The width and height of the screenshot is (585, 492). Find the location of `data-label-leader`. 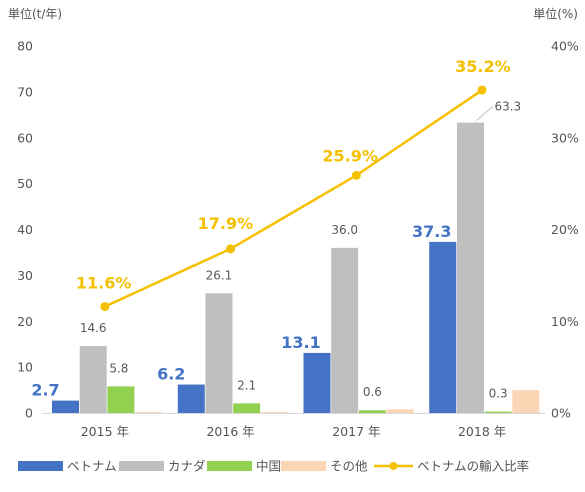

data-label-leader is located at coordinates (484, 113).